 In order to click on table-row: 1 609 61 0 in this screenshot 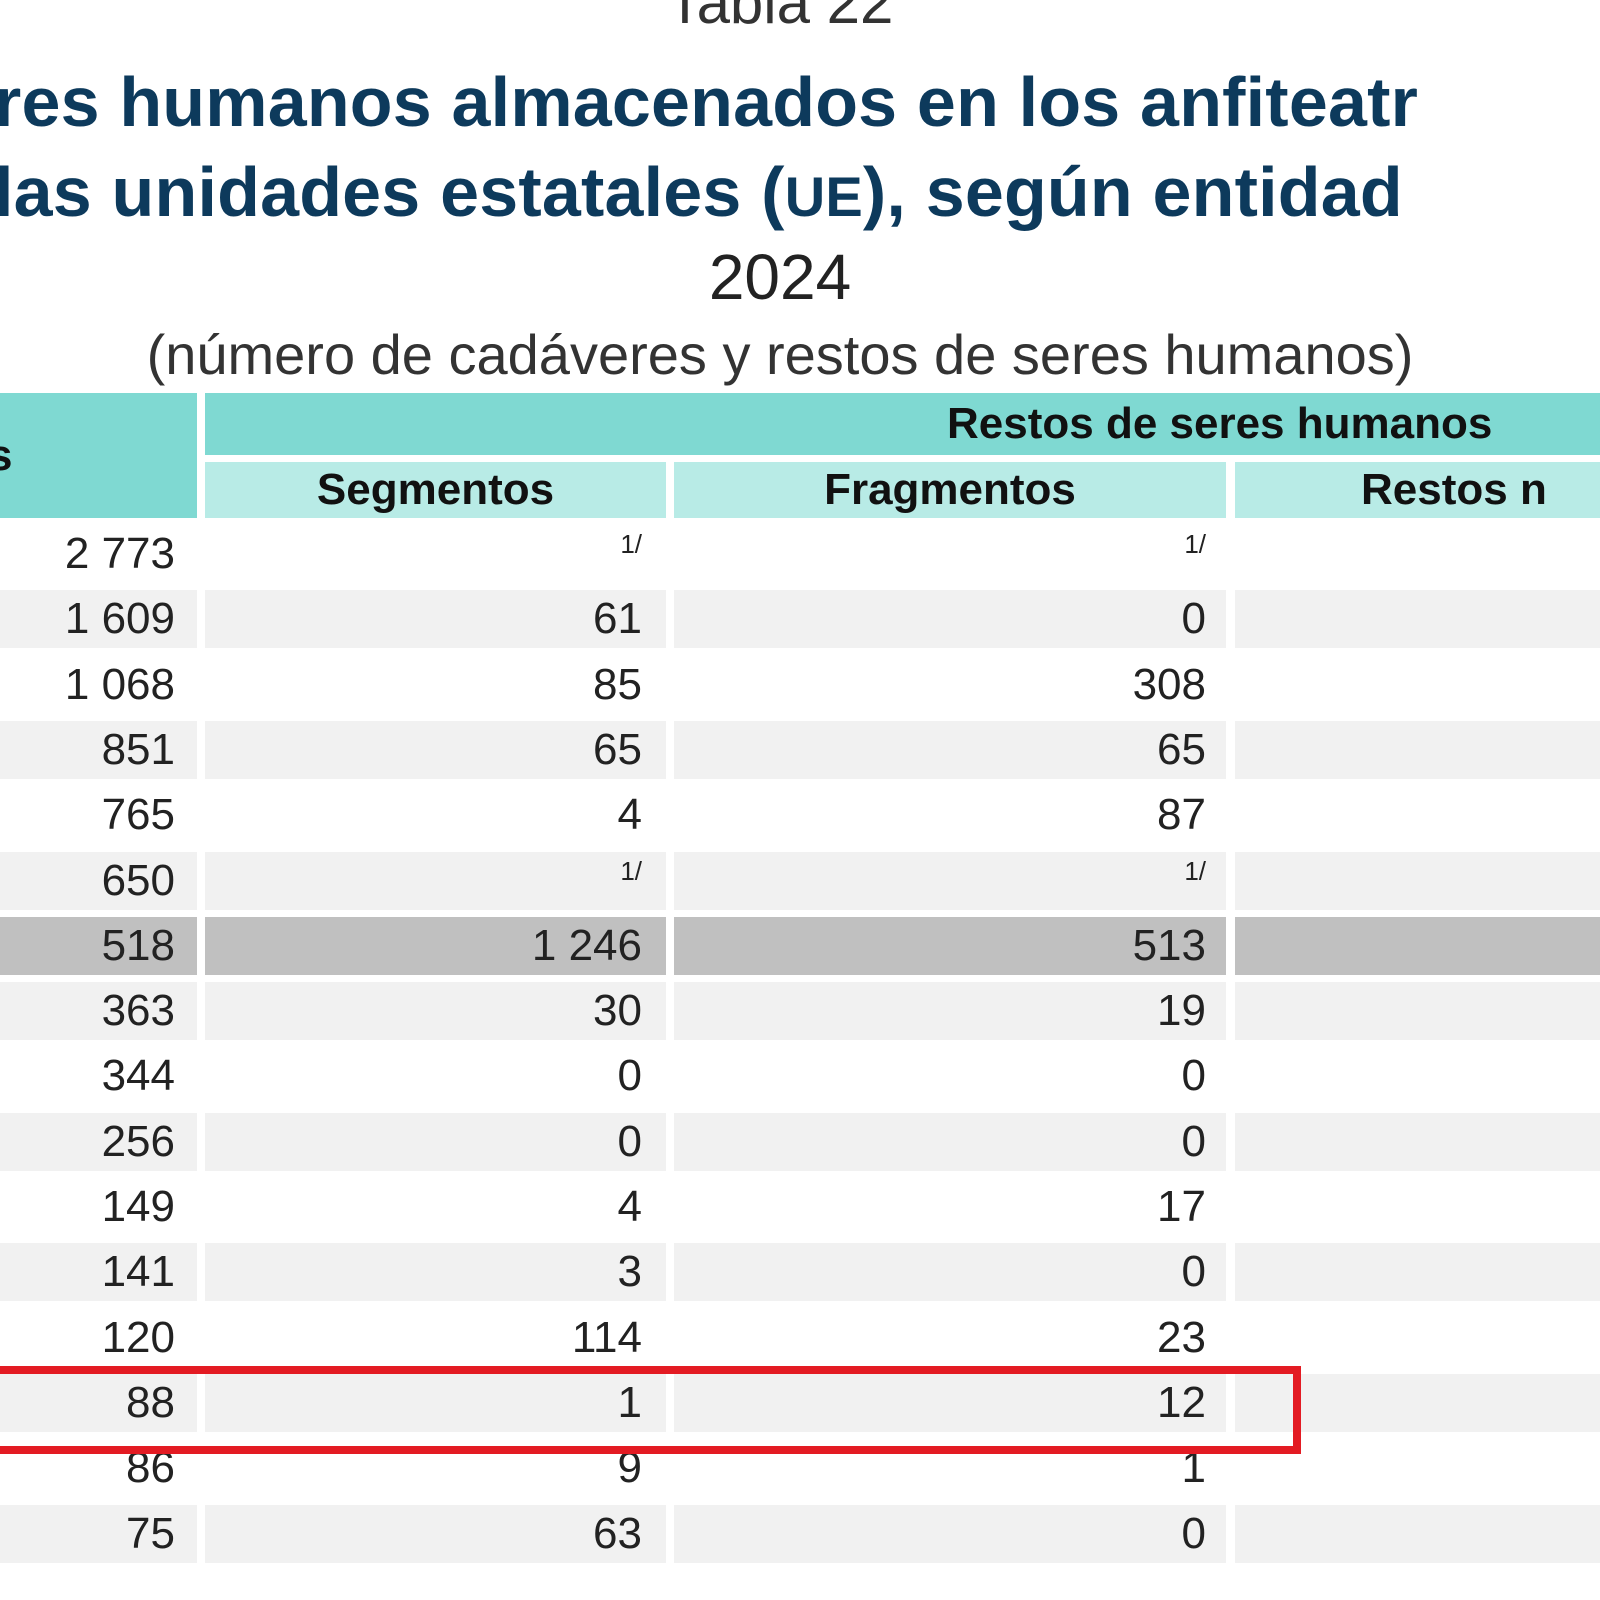, I will do `click(800, 619)`.